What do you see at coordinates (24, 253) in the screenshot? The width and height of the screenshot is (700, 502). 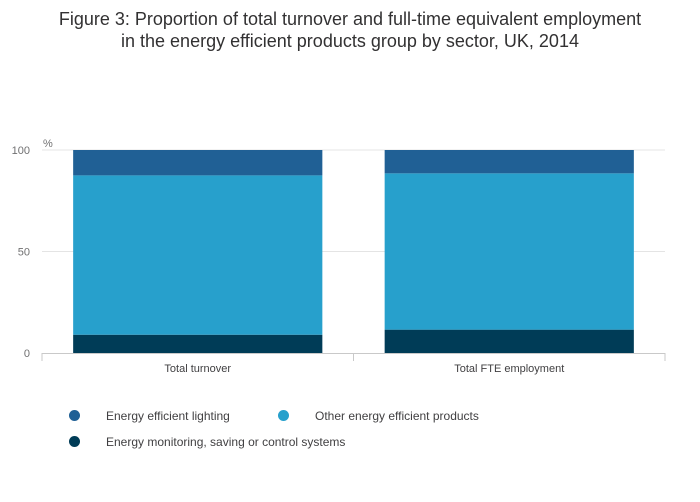 I see `y-tick-label-50: 50` at bounding box center [24, 253].